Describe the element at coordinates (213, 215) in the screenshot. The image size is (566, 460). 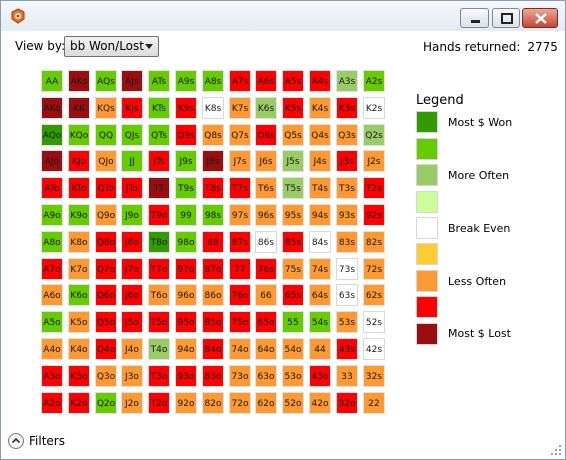
I see `hand-cell: 98s` at that location.